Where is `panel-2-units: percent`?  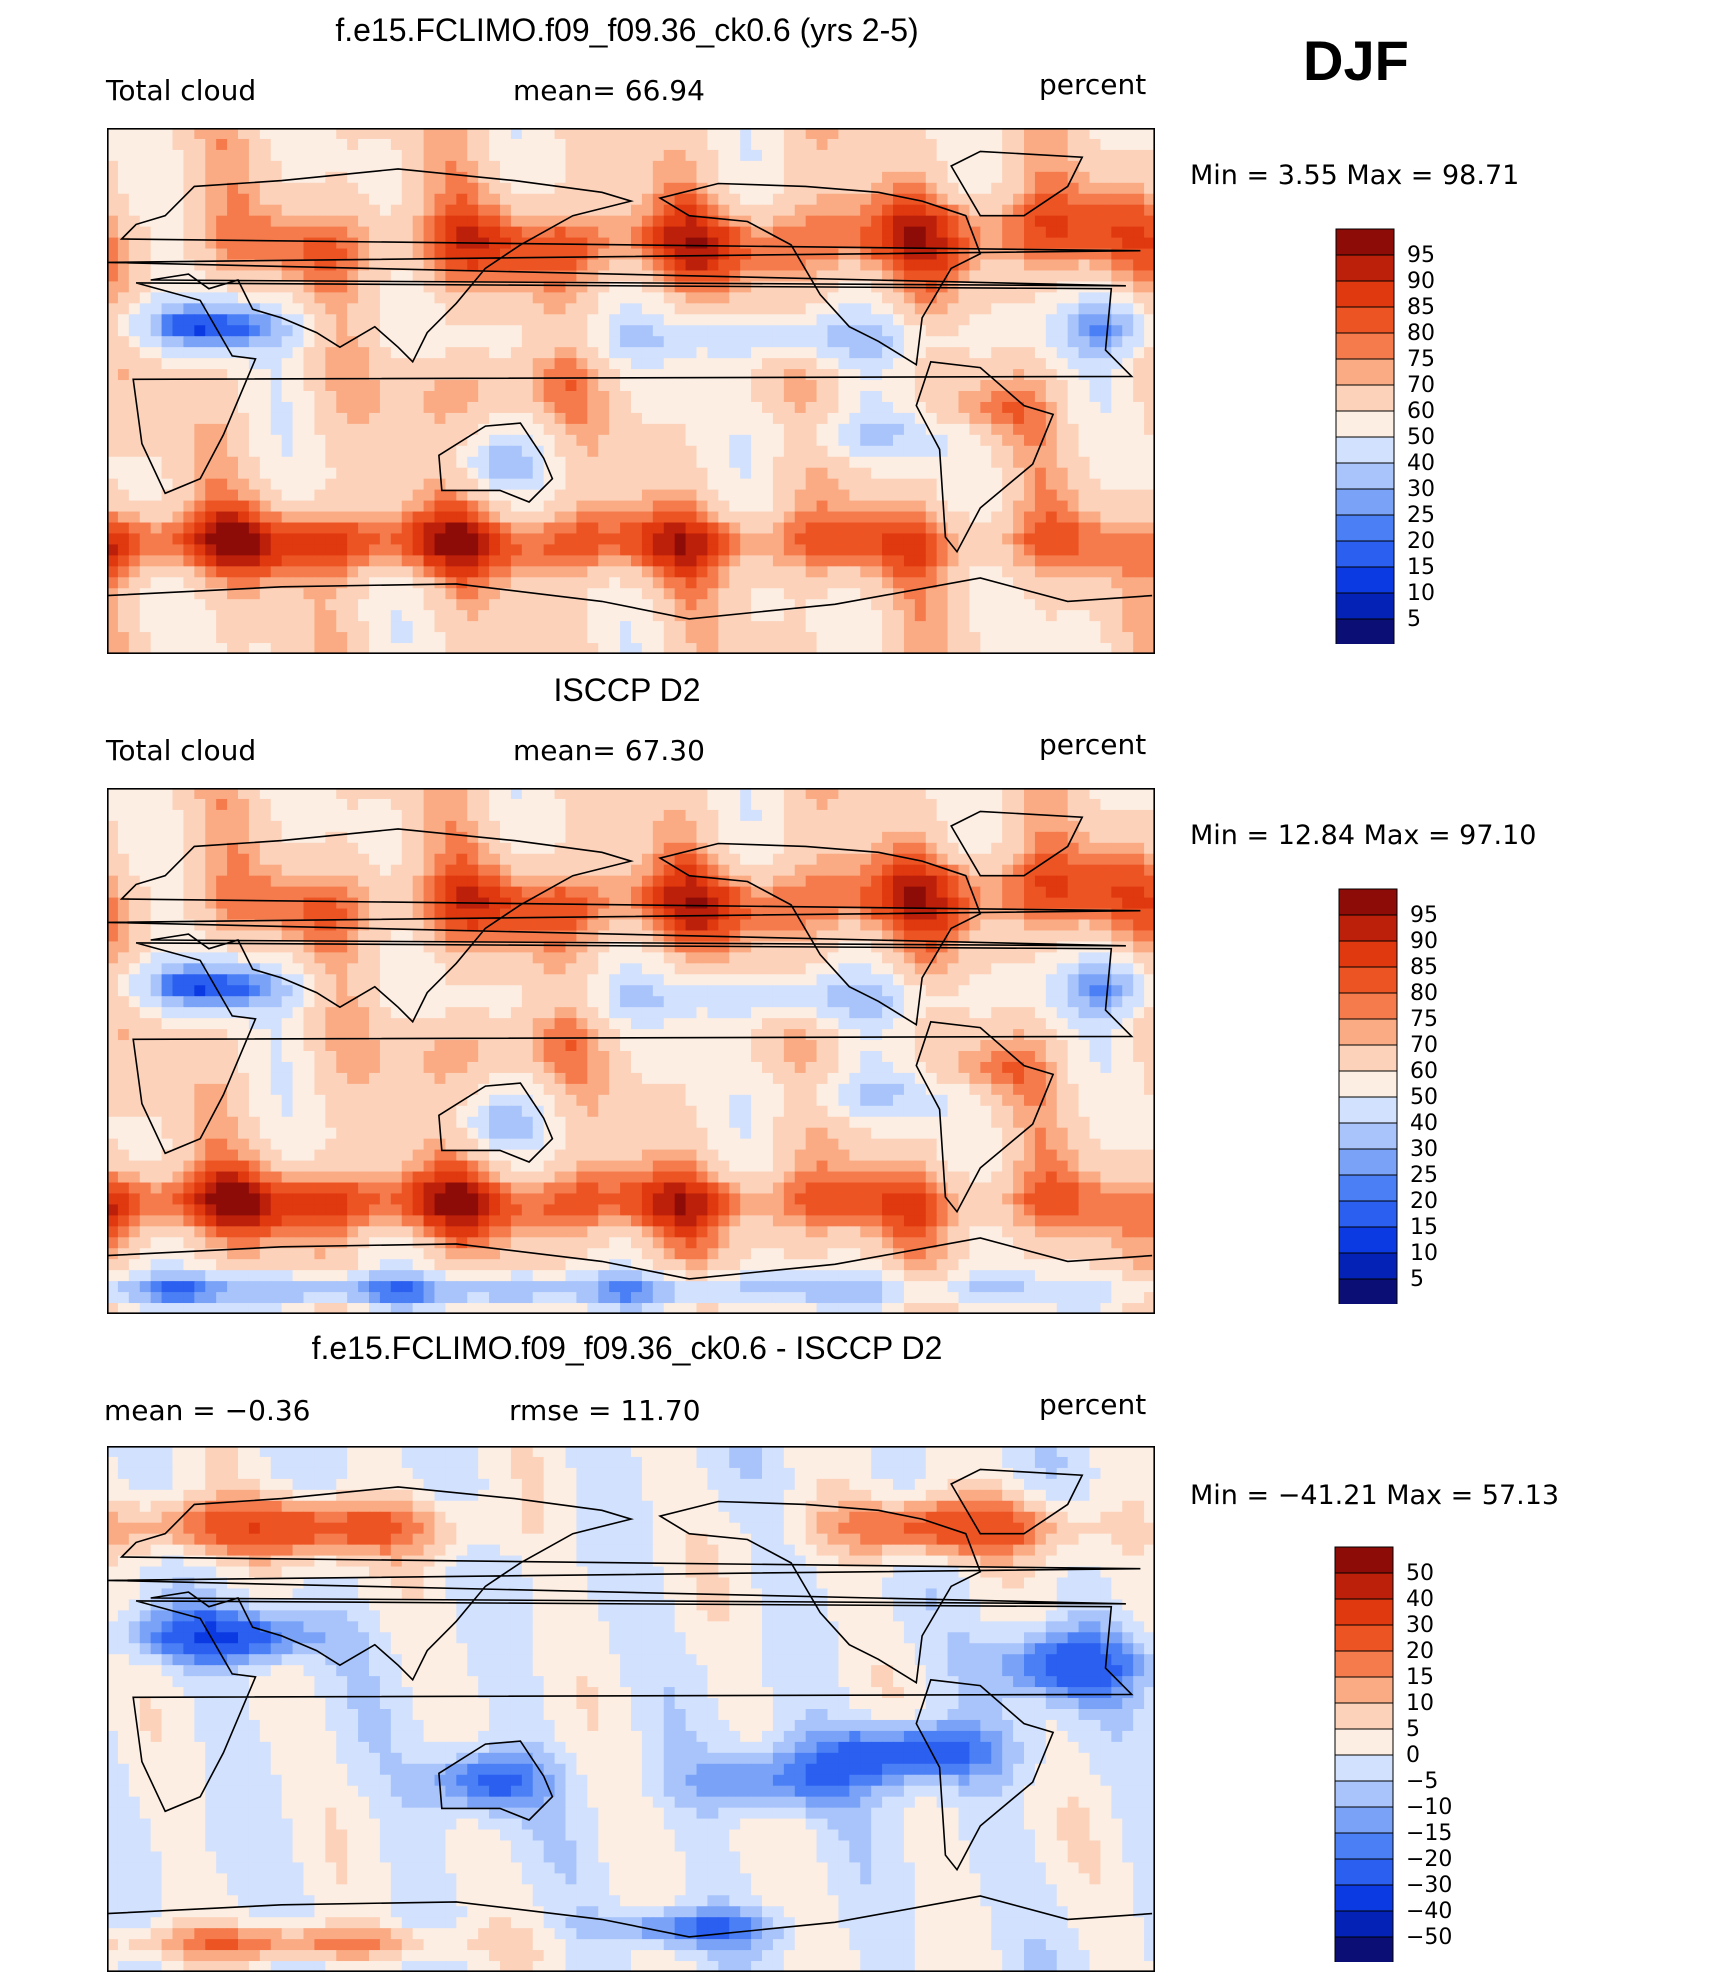
panel-2-units: percent is located at coordinates (1093, 744).